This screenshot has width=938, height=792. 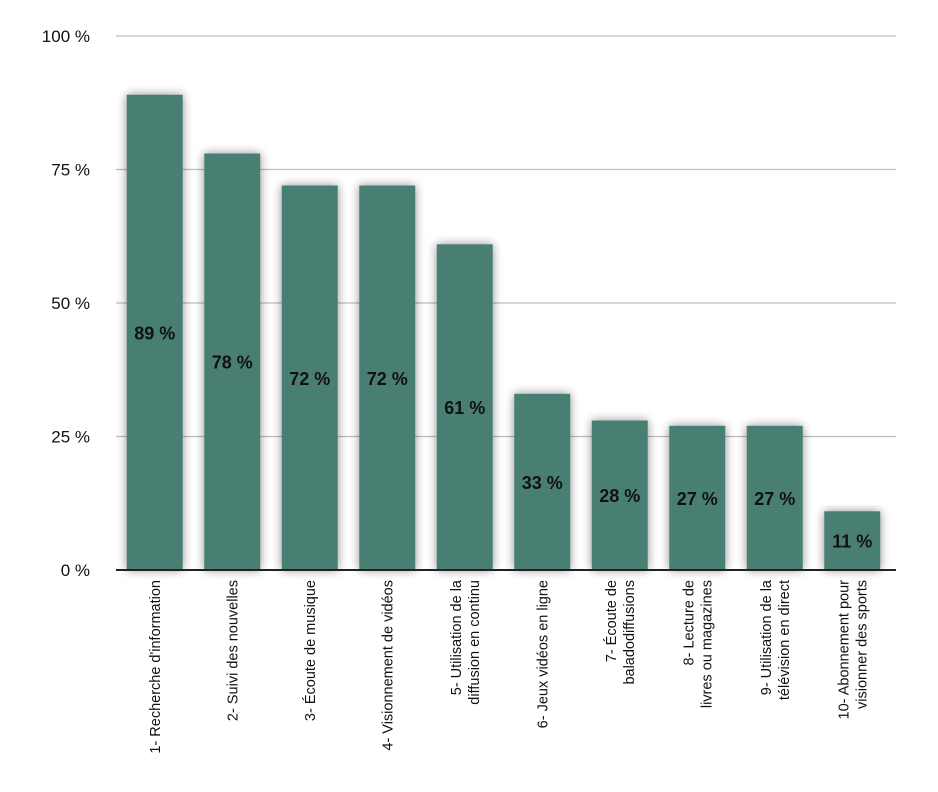 I want to click on x-tick-label-line: 4- Visionnement de vidéos, so click(x=388, y=665).